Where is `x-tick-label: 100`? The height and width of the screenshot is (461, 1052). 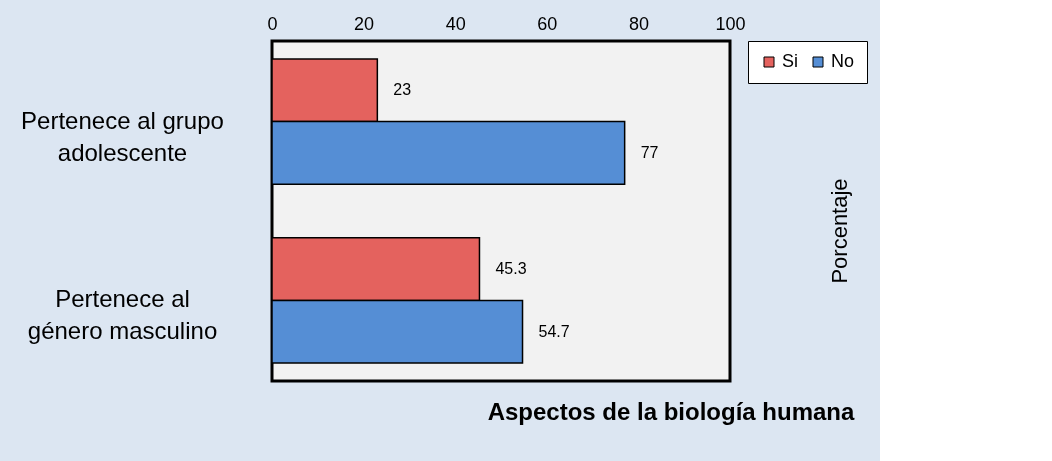
x-tick-label: 100 is located at coordinates (730, 23).